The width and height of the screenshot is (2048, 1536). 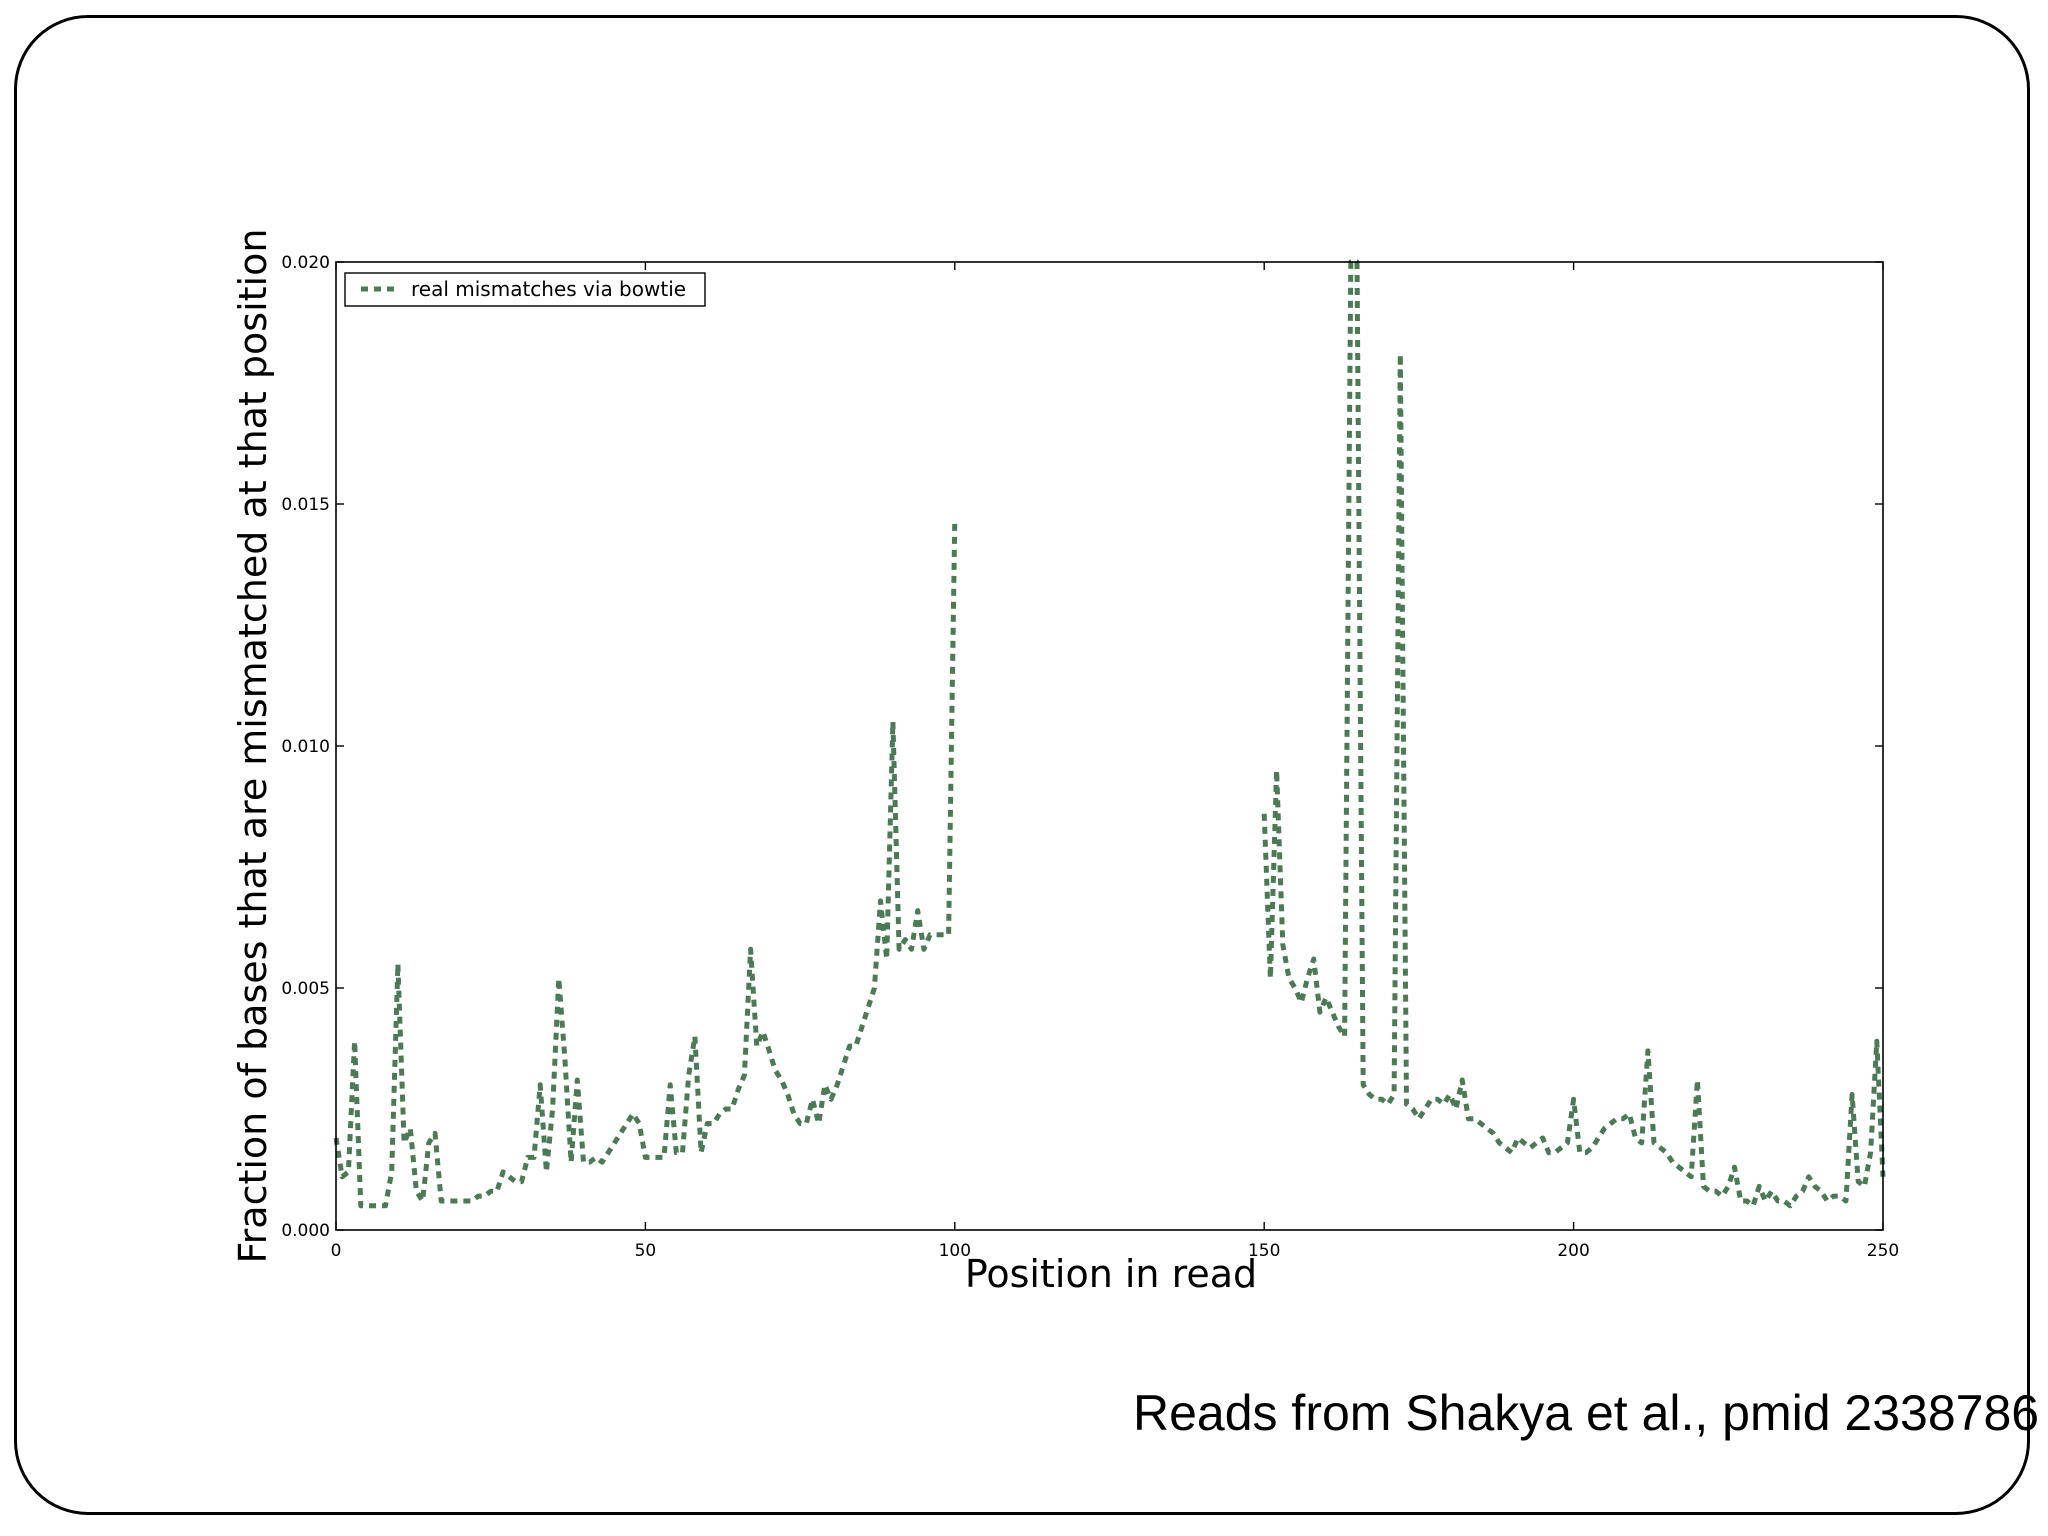 What do you see at coordinates (305, 263) in the screenshot?
I see `y-tick-label: 0.020` at bounding box center [305, 263].